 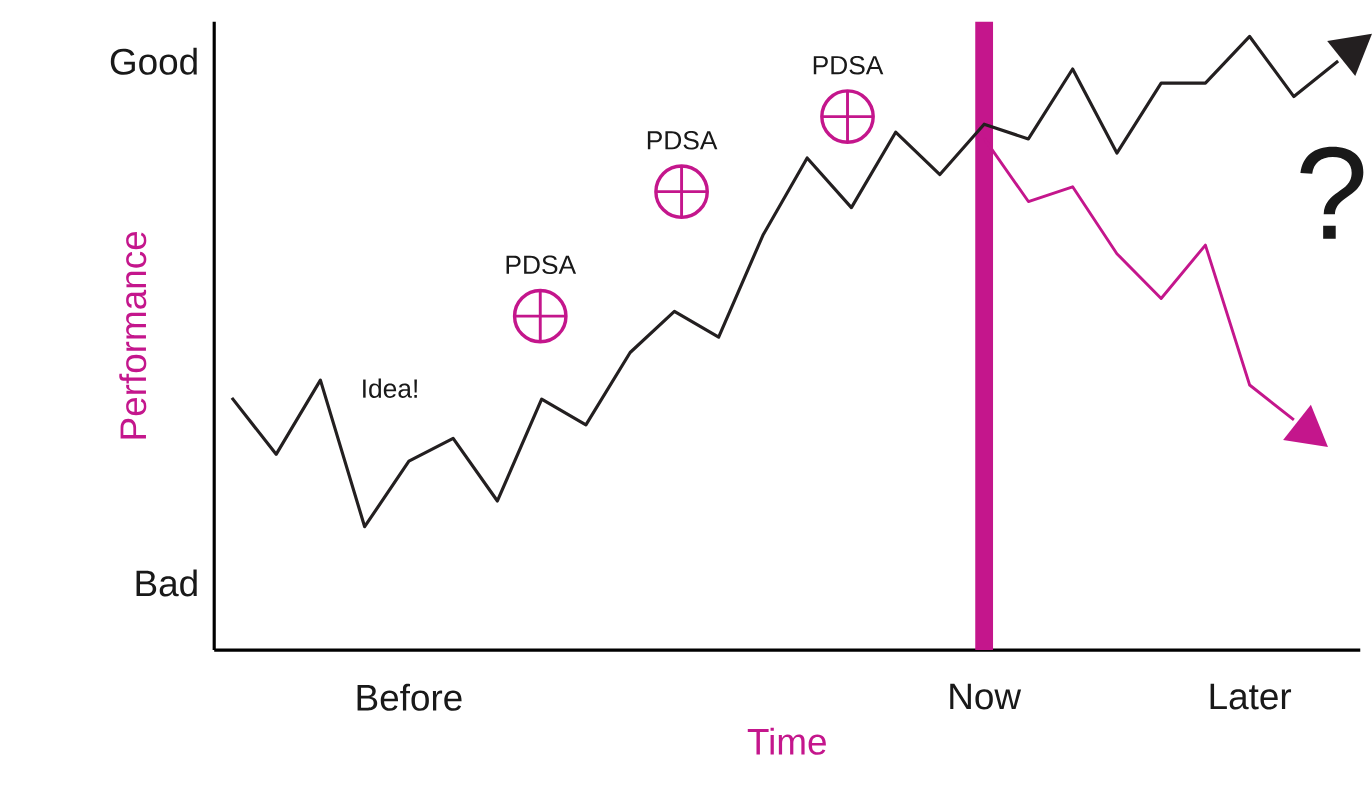 I want to click on annotation: ?, so click(x=1332, y=192).